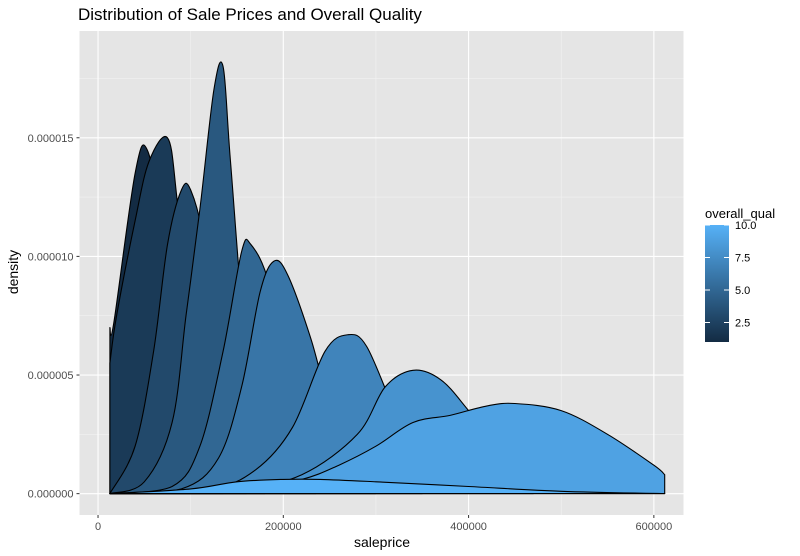 The height and width of the screenshot is (556, 800). I want to click on legend-colorbar, so click(717, 283).